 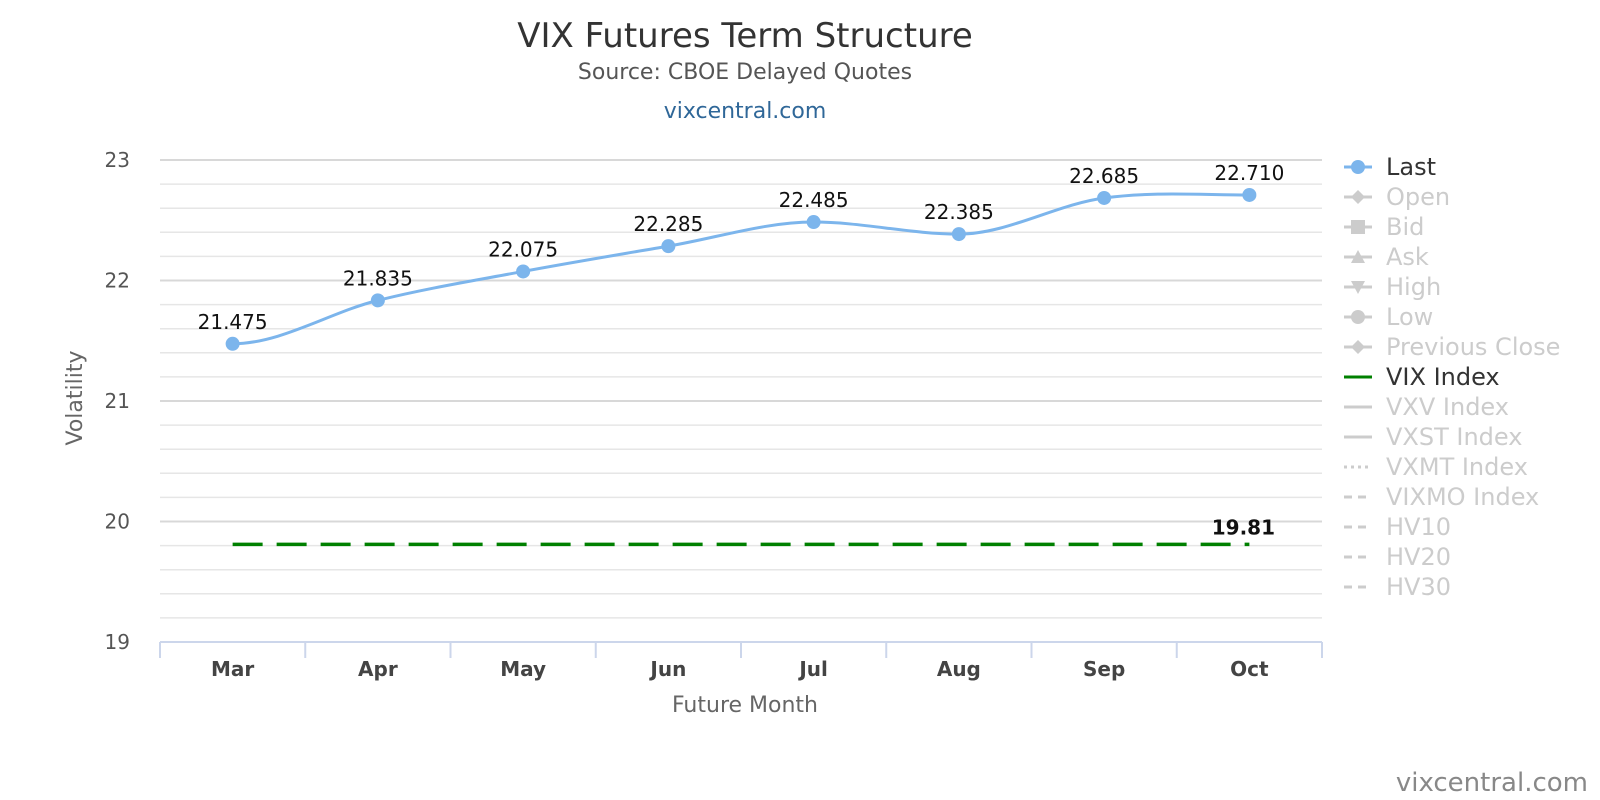 I want to click on legend-triangle-down-icon, so click(x=1358, y=287).